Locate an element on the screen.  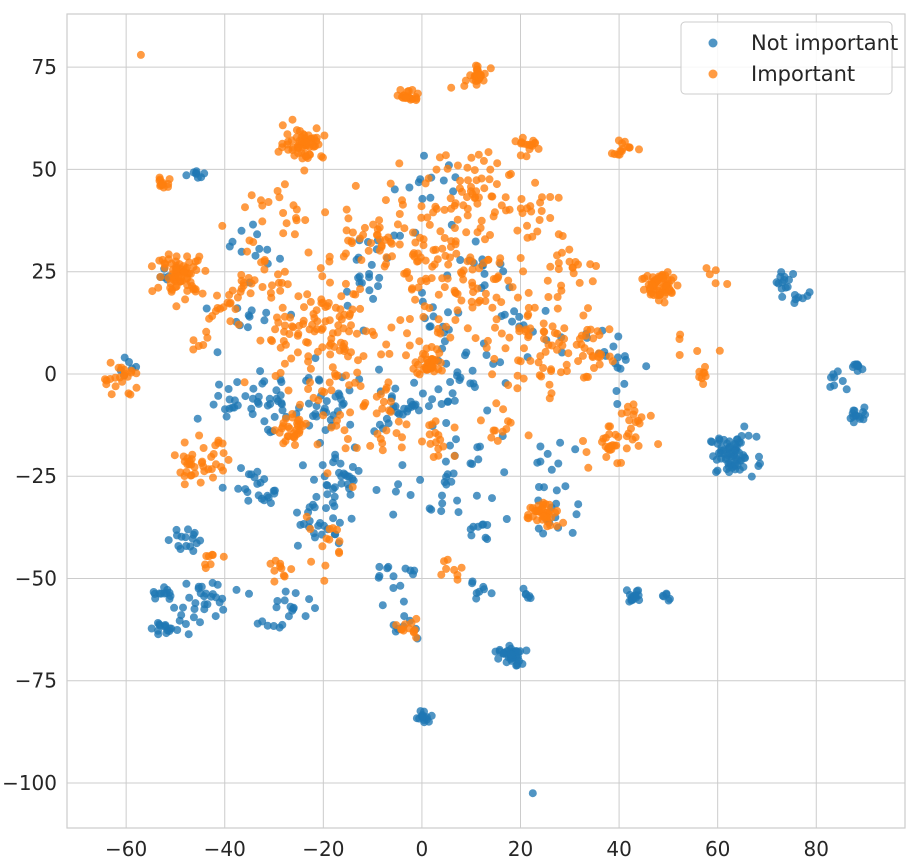
legend-marker-important is located at coordinates (713, 74).